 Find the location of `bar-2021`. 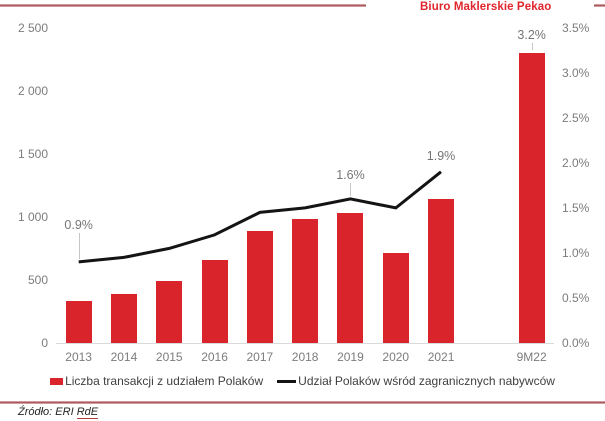

bar-2021 is located at coordinates (441, 271).